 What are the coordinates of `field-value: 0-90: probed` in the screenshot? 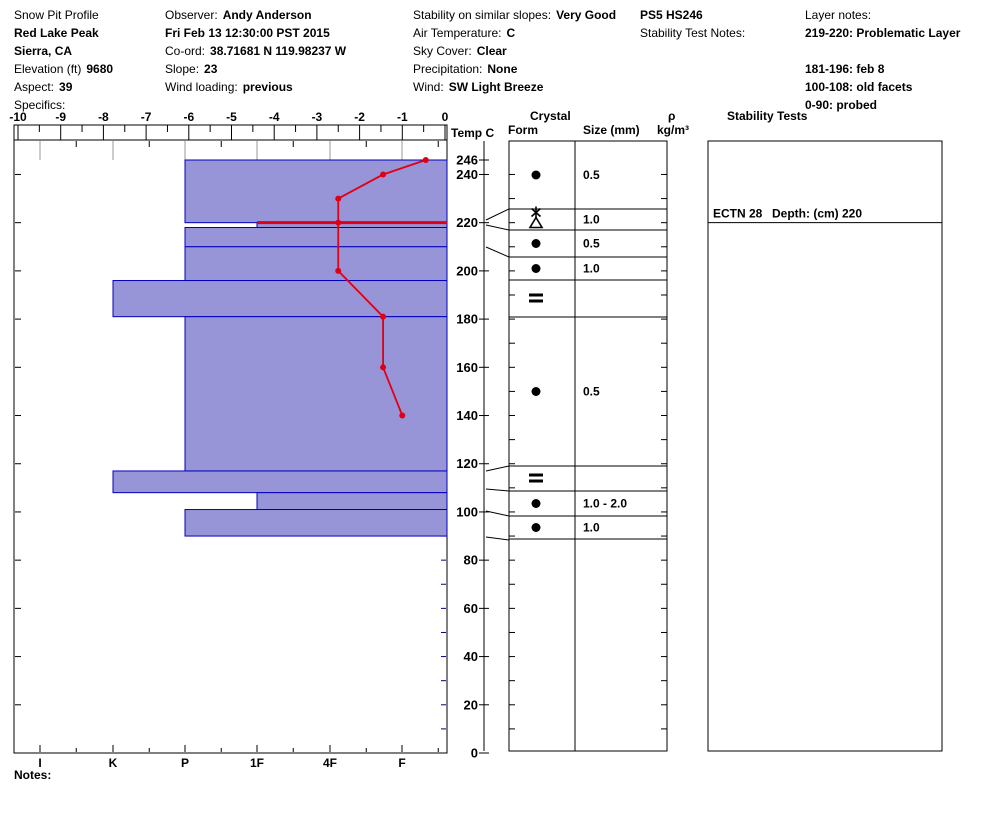 It's located at (841, 105).